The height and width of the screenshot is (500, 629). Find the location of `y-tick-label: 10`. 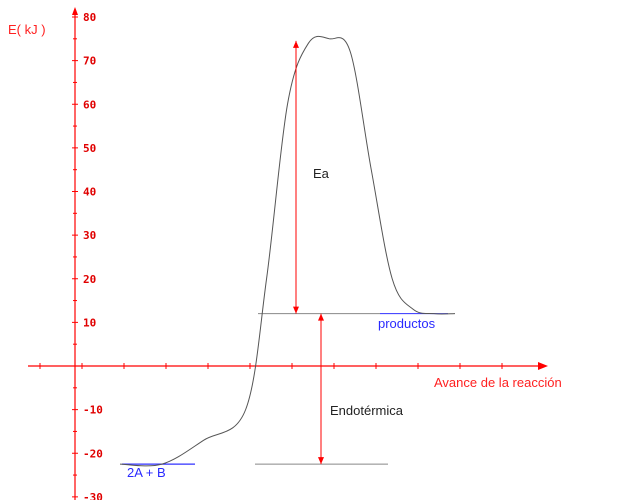

y-tick-label: 10 is located at coordinates (89, 322).